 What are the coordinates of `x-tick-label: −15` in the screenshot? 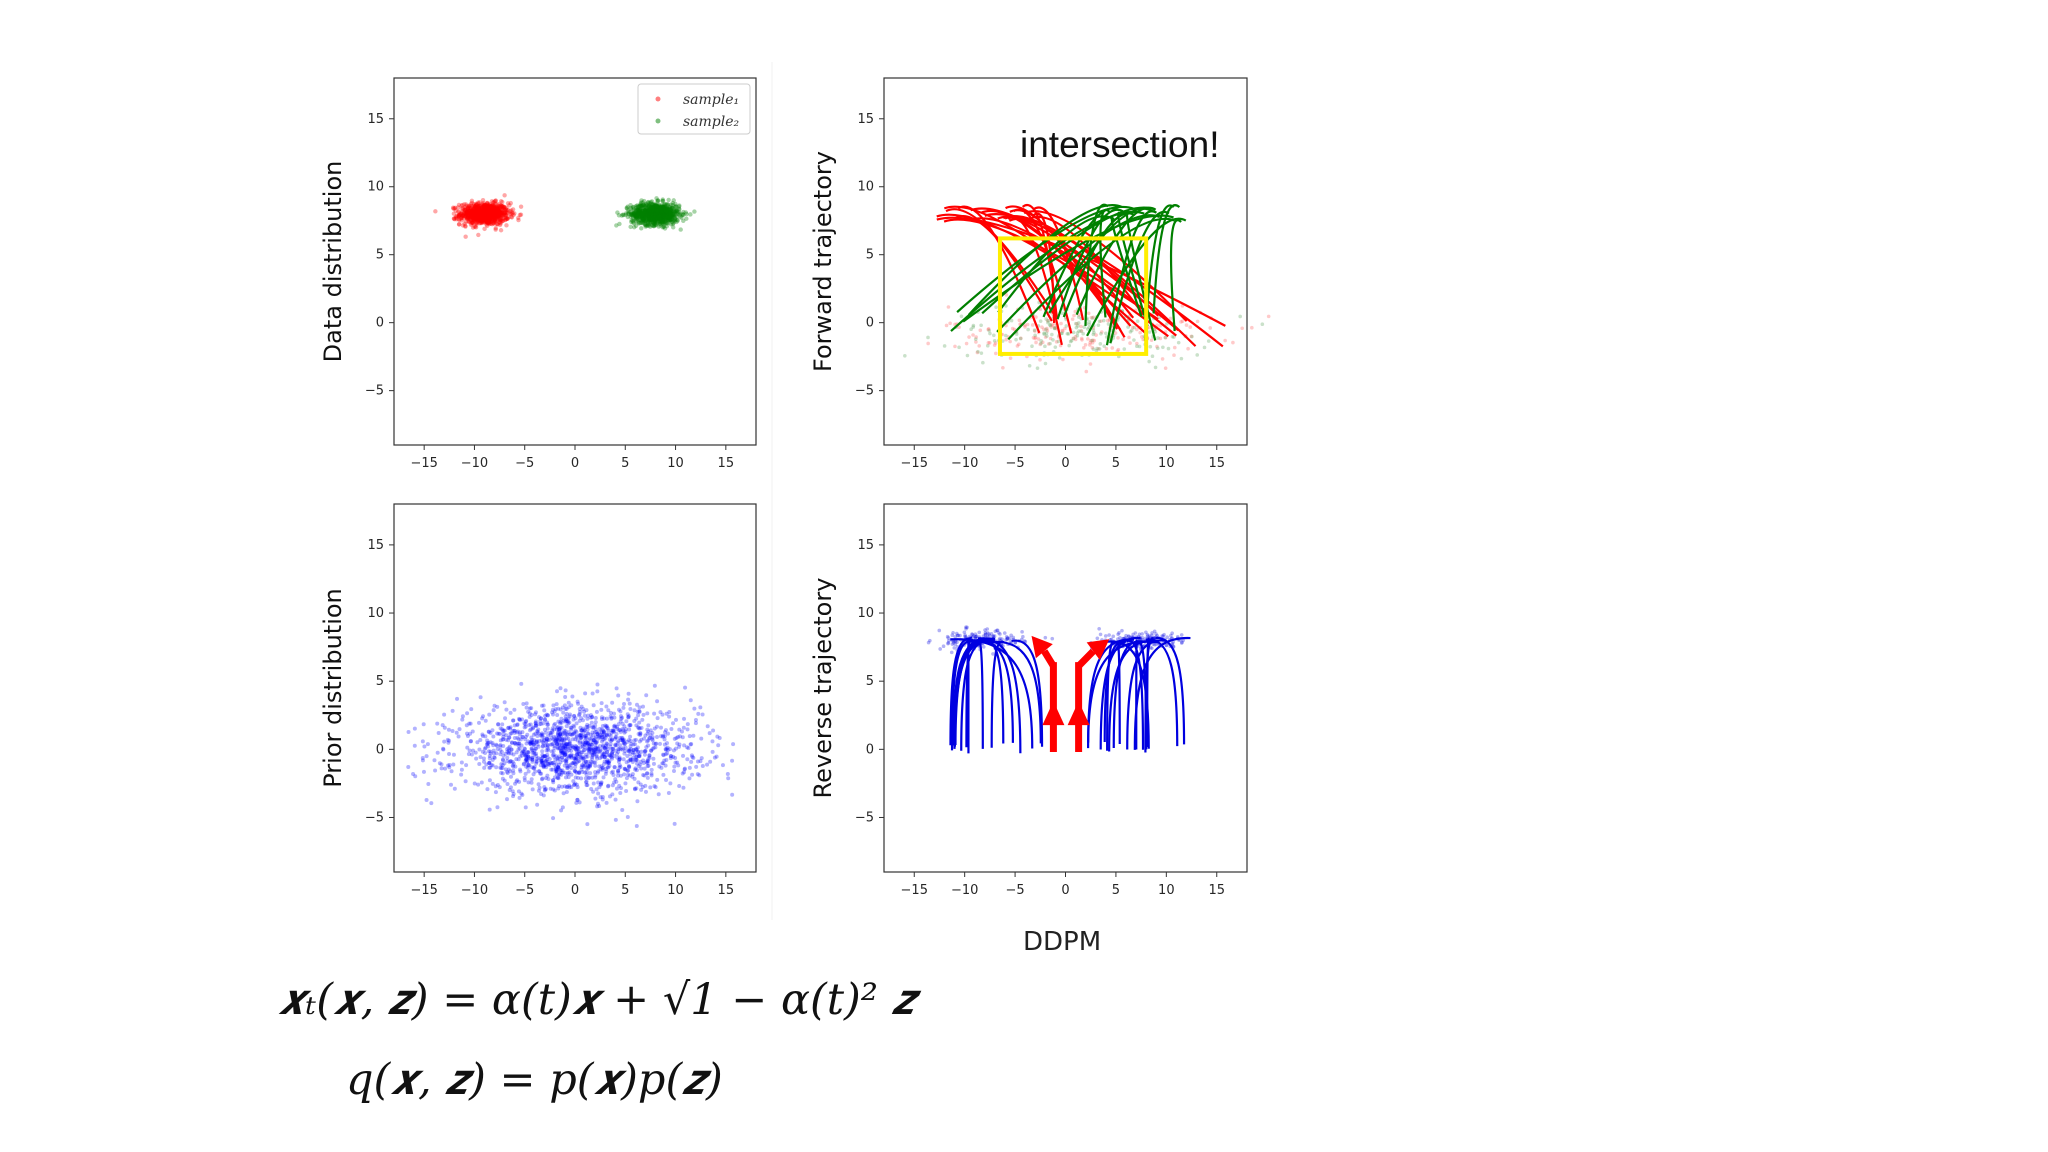 It's located at (423, 463).